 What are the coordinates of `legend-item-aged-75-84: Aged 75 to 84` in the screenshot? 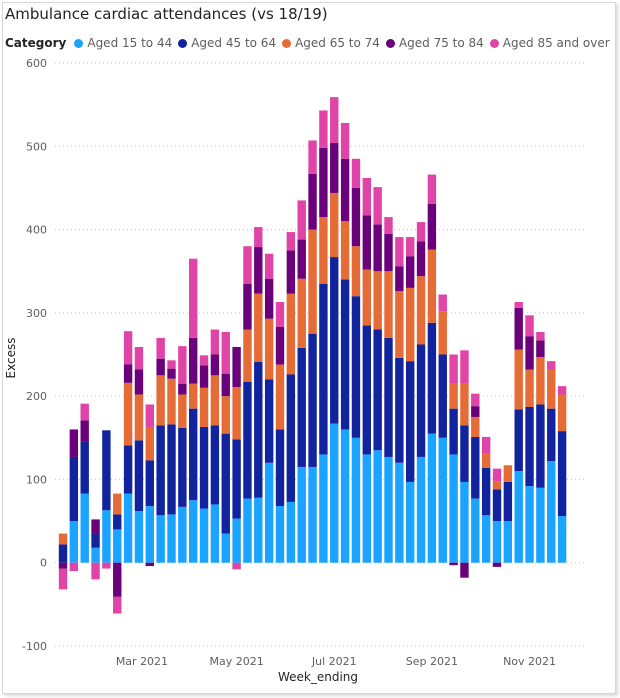 It's located at (434, 43).